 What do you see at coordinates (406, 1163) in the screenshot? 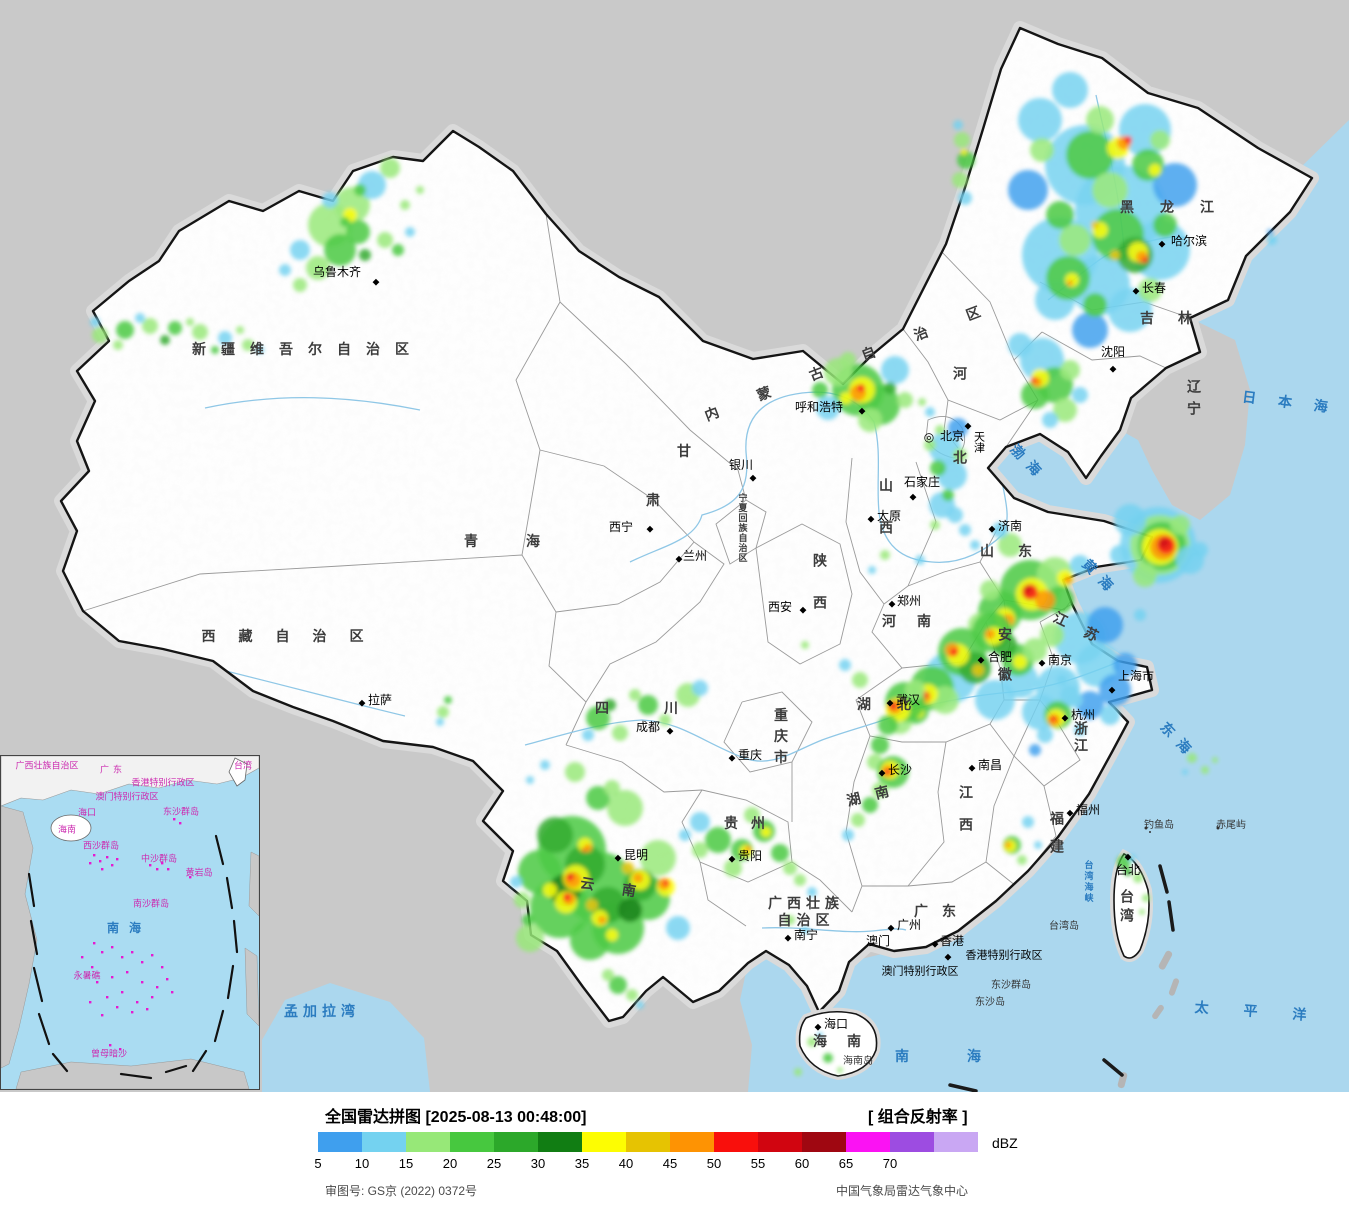
I see `legend-tick: 15` at bounding box center [406, 1163].